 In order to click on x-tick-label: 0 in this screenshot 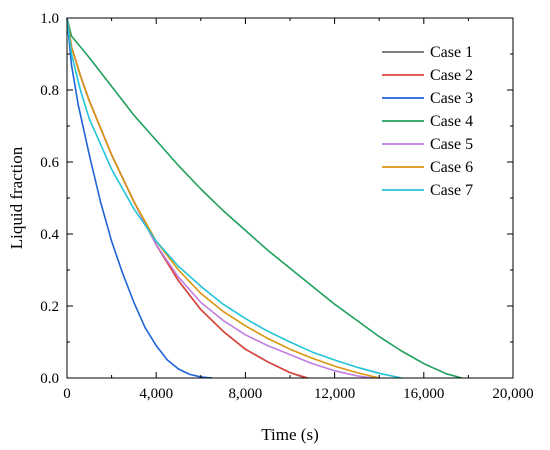, I will do `click(67, 394)`.